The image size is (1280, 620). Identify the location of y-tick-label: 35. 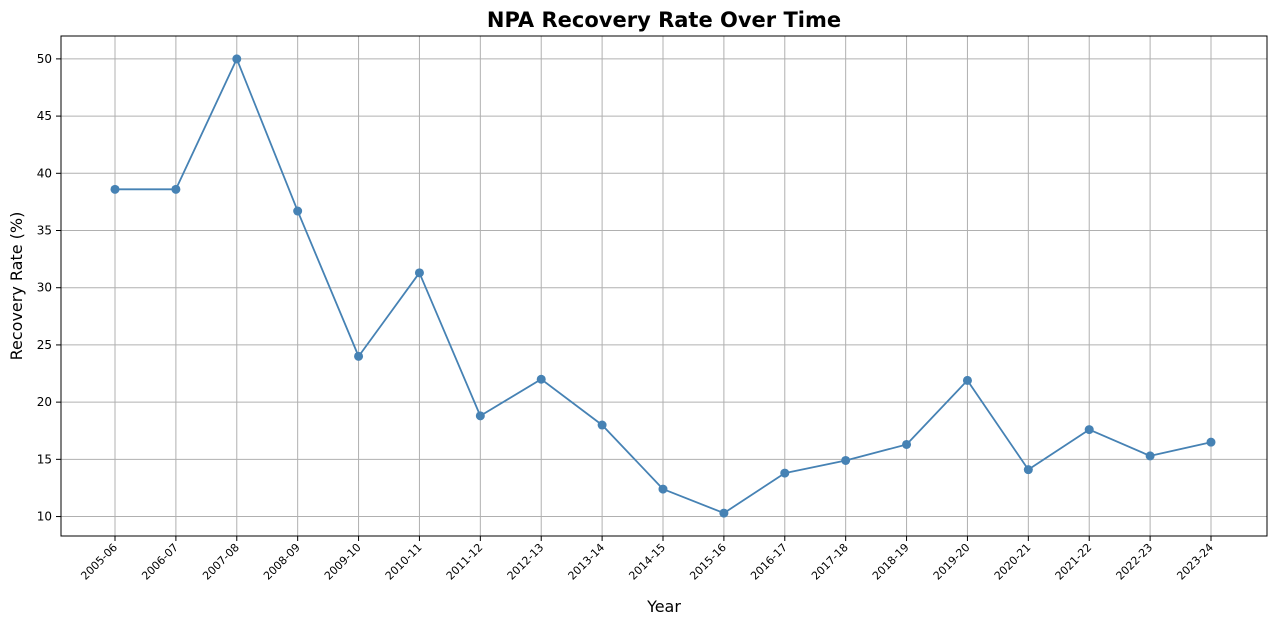
(44, 231).